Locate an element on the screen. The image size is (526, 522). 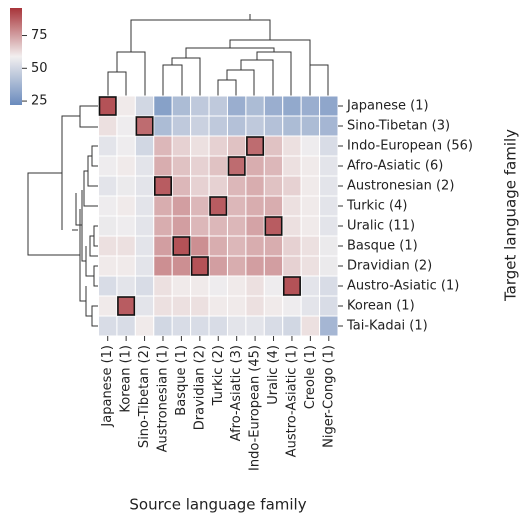
x-tick-label: Japanese (1) is located at coordinates (107, 386).